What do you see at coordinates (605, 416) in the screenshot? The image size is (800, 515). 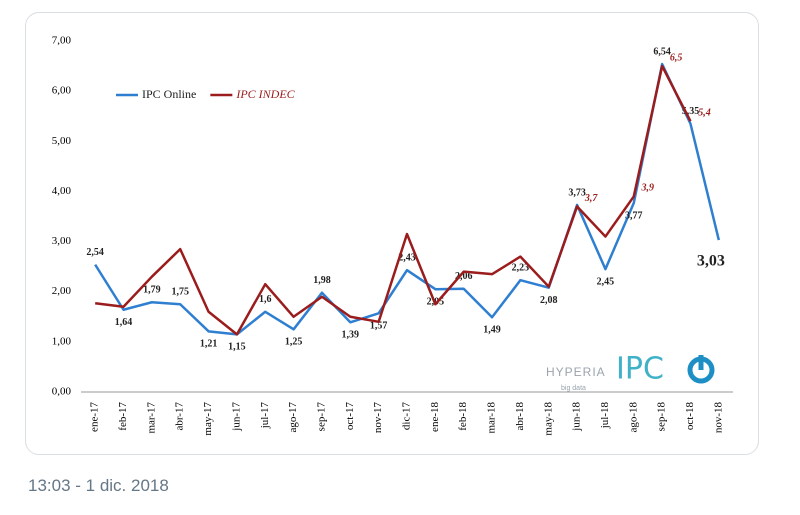 I see `x-tick-label: jul-18` at bounding box center [605, 416].